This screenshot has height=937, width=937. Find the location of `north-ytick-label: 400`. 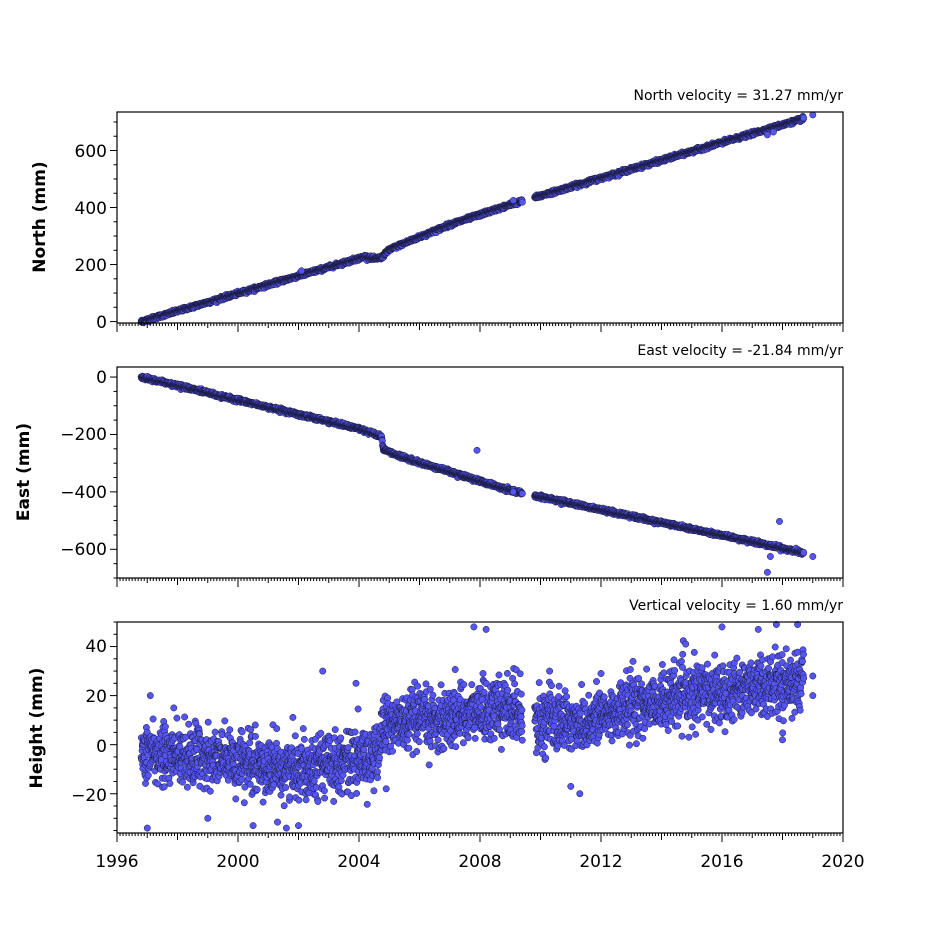

north-ytick-label: 400 is located at coordinates (91, 209).